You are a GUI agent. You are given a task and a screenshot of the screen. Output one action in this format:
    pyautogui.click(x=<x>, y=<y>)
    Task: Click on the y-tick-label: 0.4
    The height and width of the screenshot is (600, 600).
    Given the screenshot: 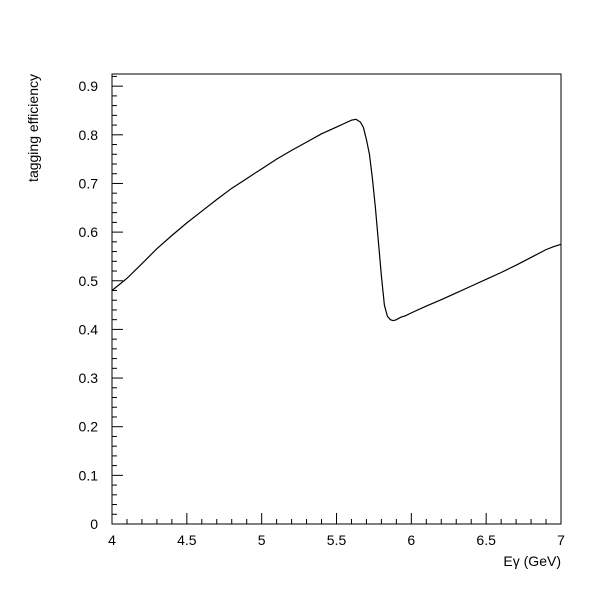 What is the action you would take?
    pyautogui.click(x=89, y=329)
    